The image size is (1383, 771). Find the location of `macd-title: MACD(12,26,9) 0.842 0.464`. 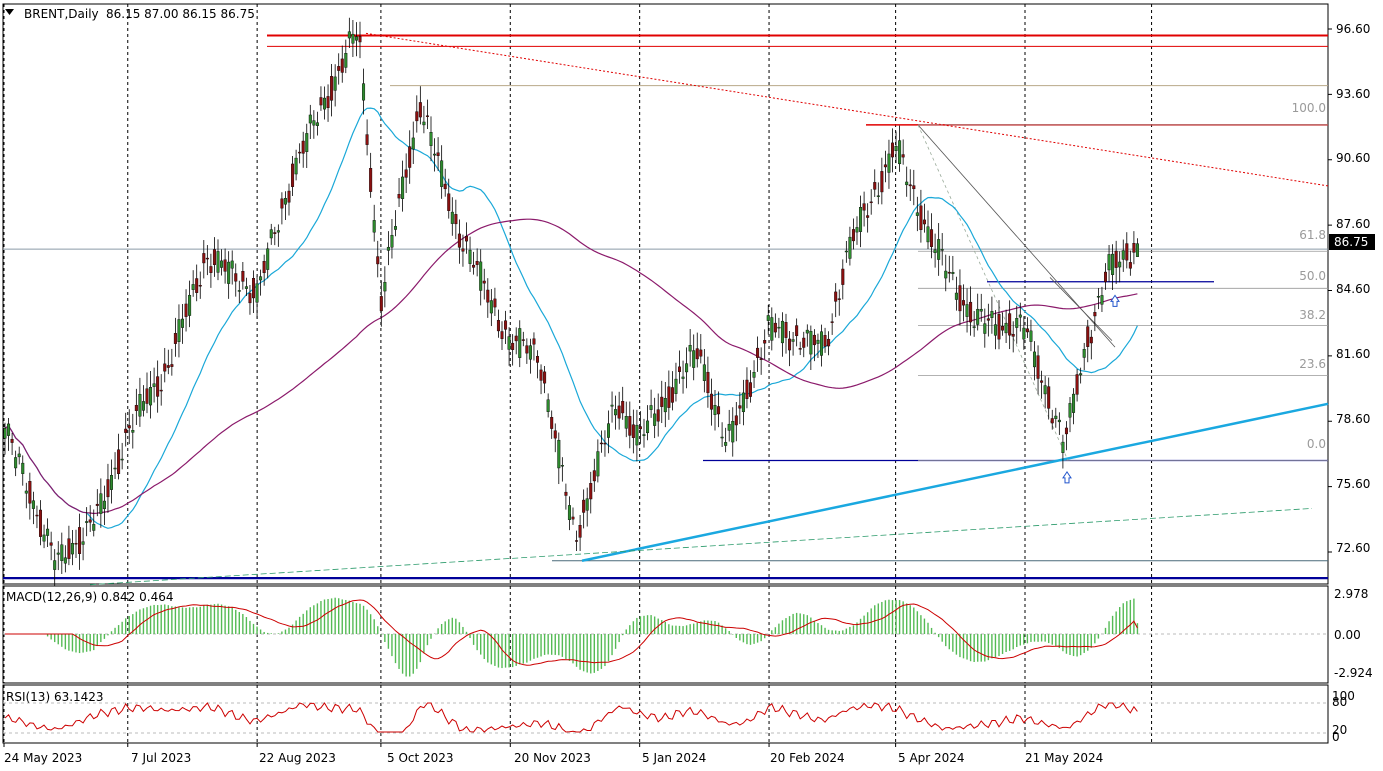

macd-title: MACD(12,26,9) 0.842 0.464 is located at coordinates (89, 597).